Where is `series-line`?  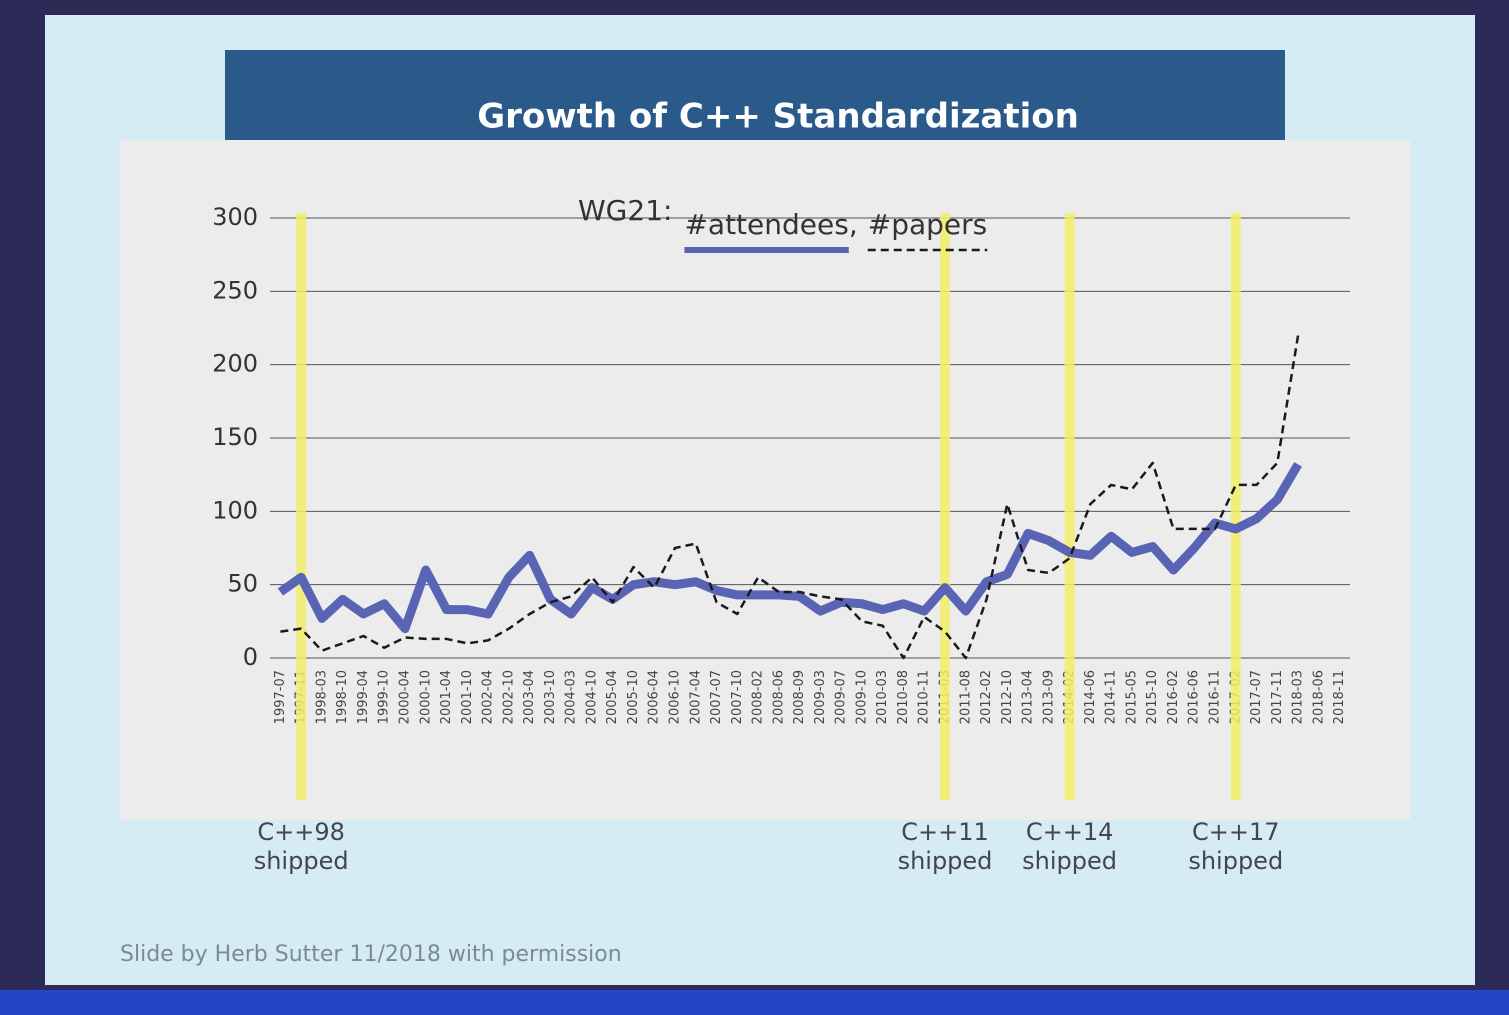
series-line is located at coordinates (789, 548).